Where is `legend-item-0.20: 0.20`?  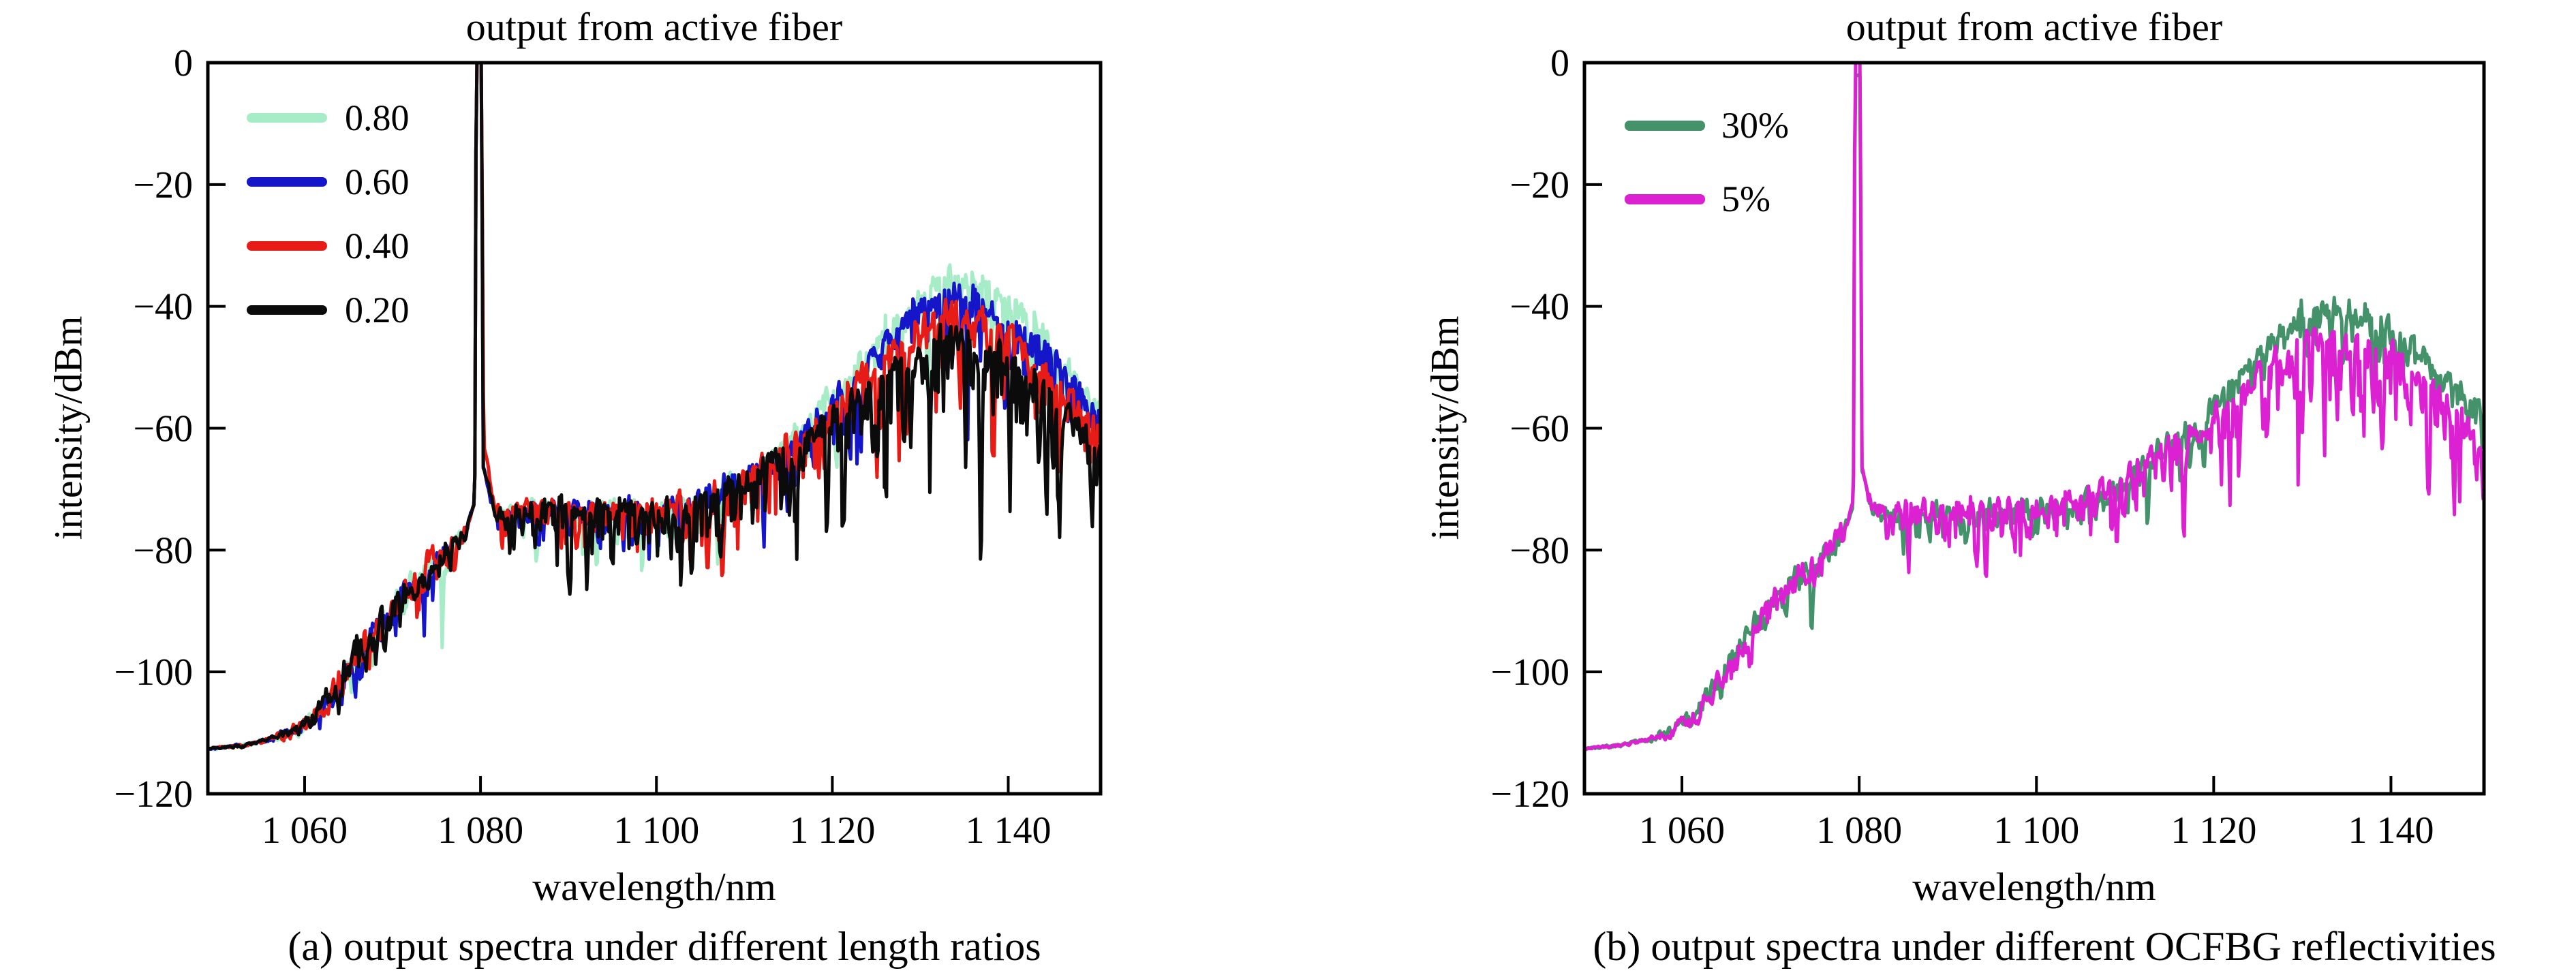
legend-item-0.20: 0.20 is located at coordinates (328, 310).